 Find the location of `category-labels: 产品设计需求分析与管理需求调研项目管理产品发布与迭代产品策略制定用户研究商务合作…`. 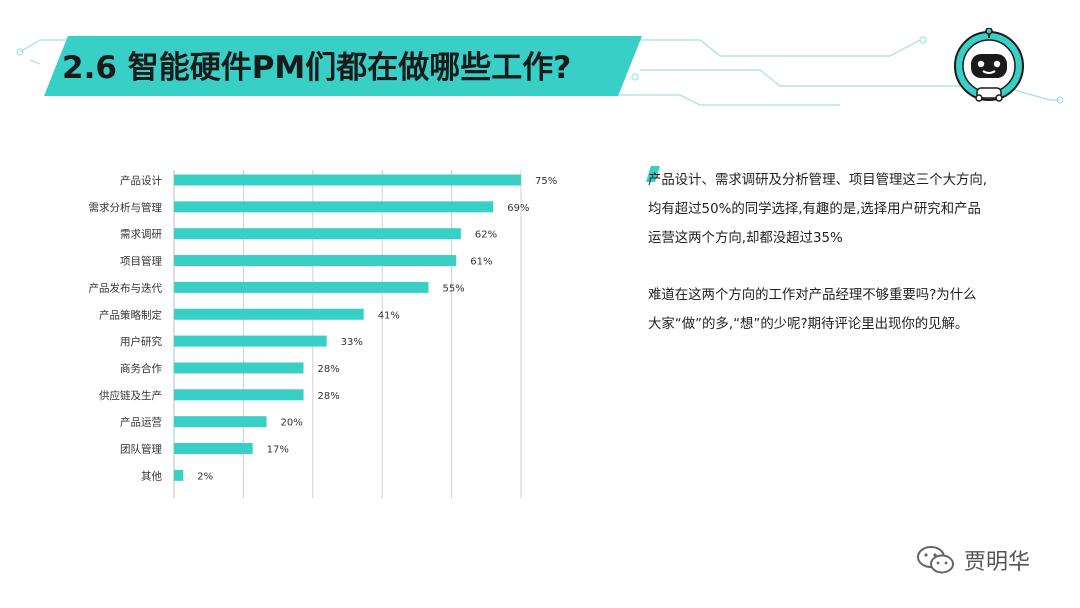

category-labels: 产品设计需求分析与管理需求调研项目管理产品发布与迭代产品策略制定用户研究商务合作… is located at coordinates (126, 328).